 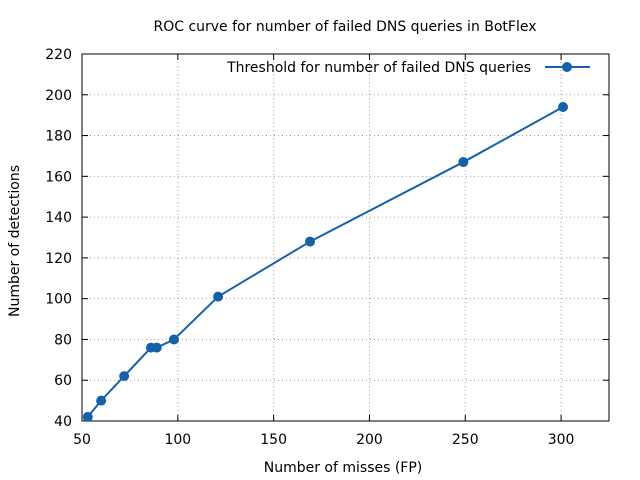 I want to click on y-tick-label: 200, so click(x=58, y=96).